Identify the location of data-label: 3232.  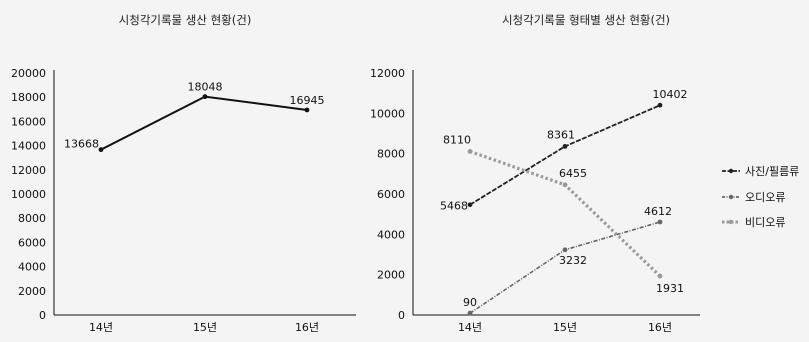
(573, 260).